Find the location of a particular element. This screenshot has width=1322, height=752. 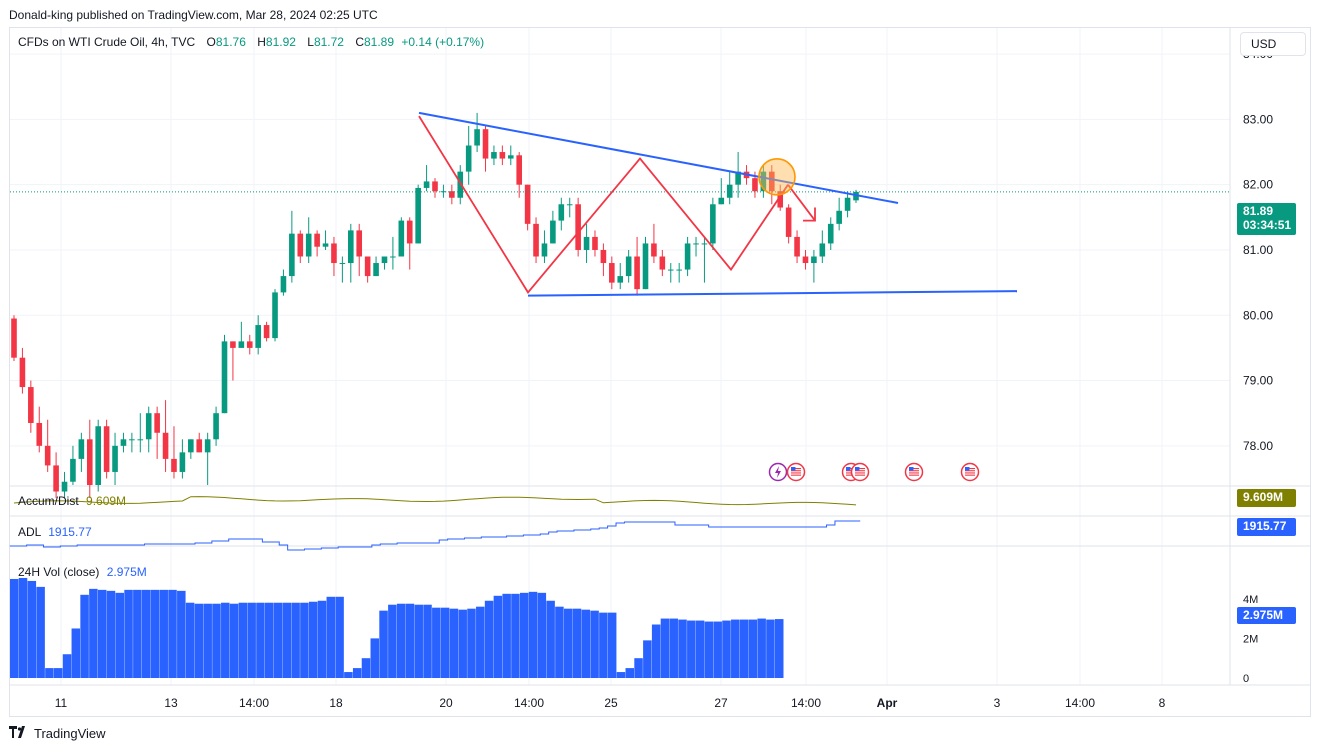

time-tick-label: 14:00 is located at coordinates (1080, 703).